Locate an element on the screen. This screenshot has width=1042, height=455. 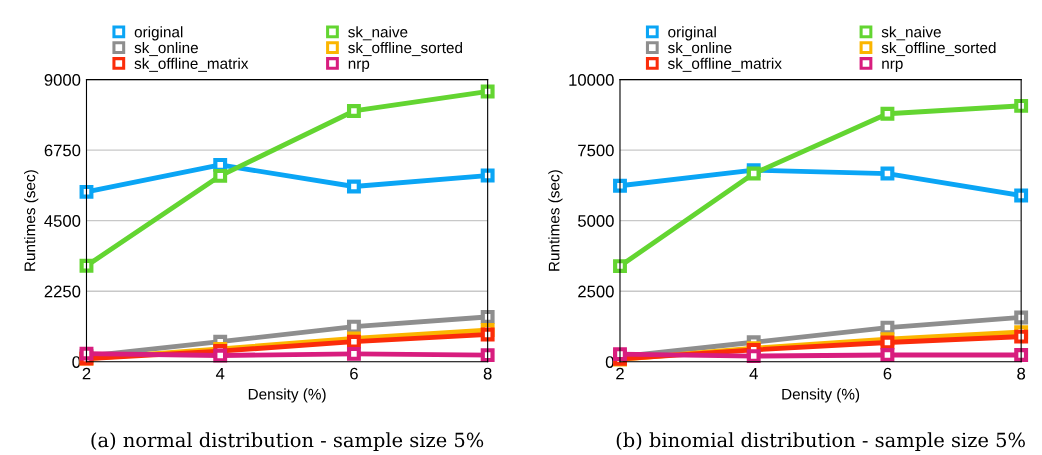
text: (a) normal distribution - sample size 5% is located at coordinates (287, 442).